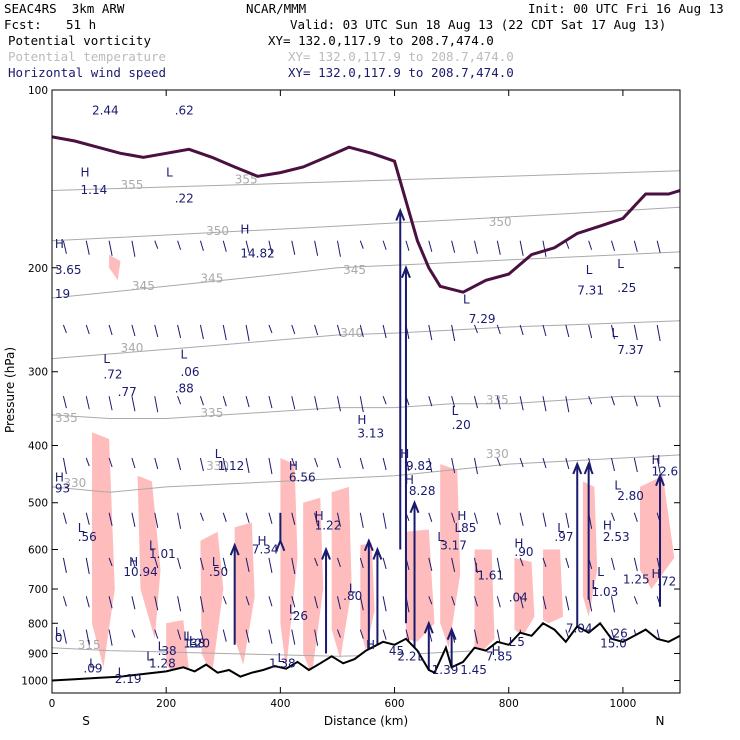  What do you see at coordinates (366, 275) in the screenshot?
I see `isentrope-line` at bounding box center [366, 275].